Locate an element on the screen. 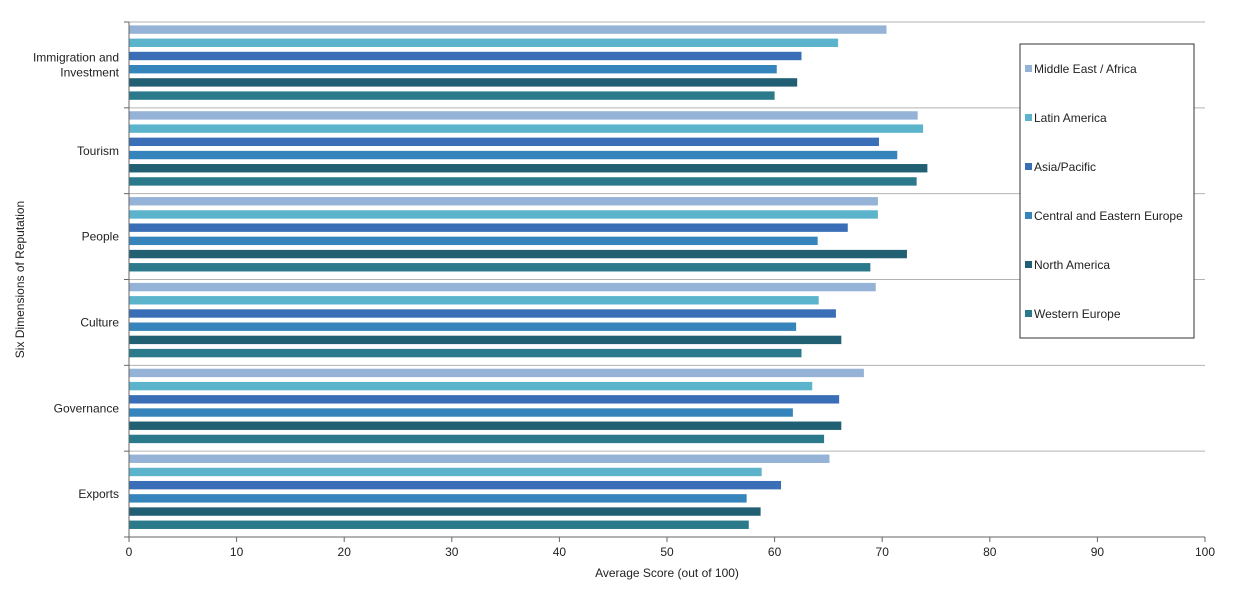  x-tick-label: 60 is located at coordinates (775, 552).